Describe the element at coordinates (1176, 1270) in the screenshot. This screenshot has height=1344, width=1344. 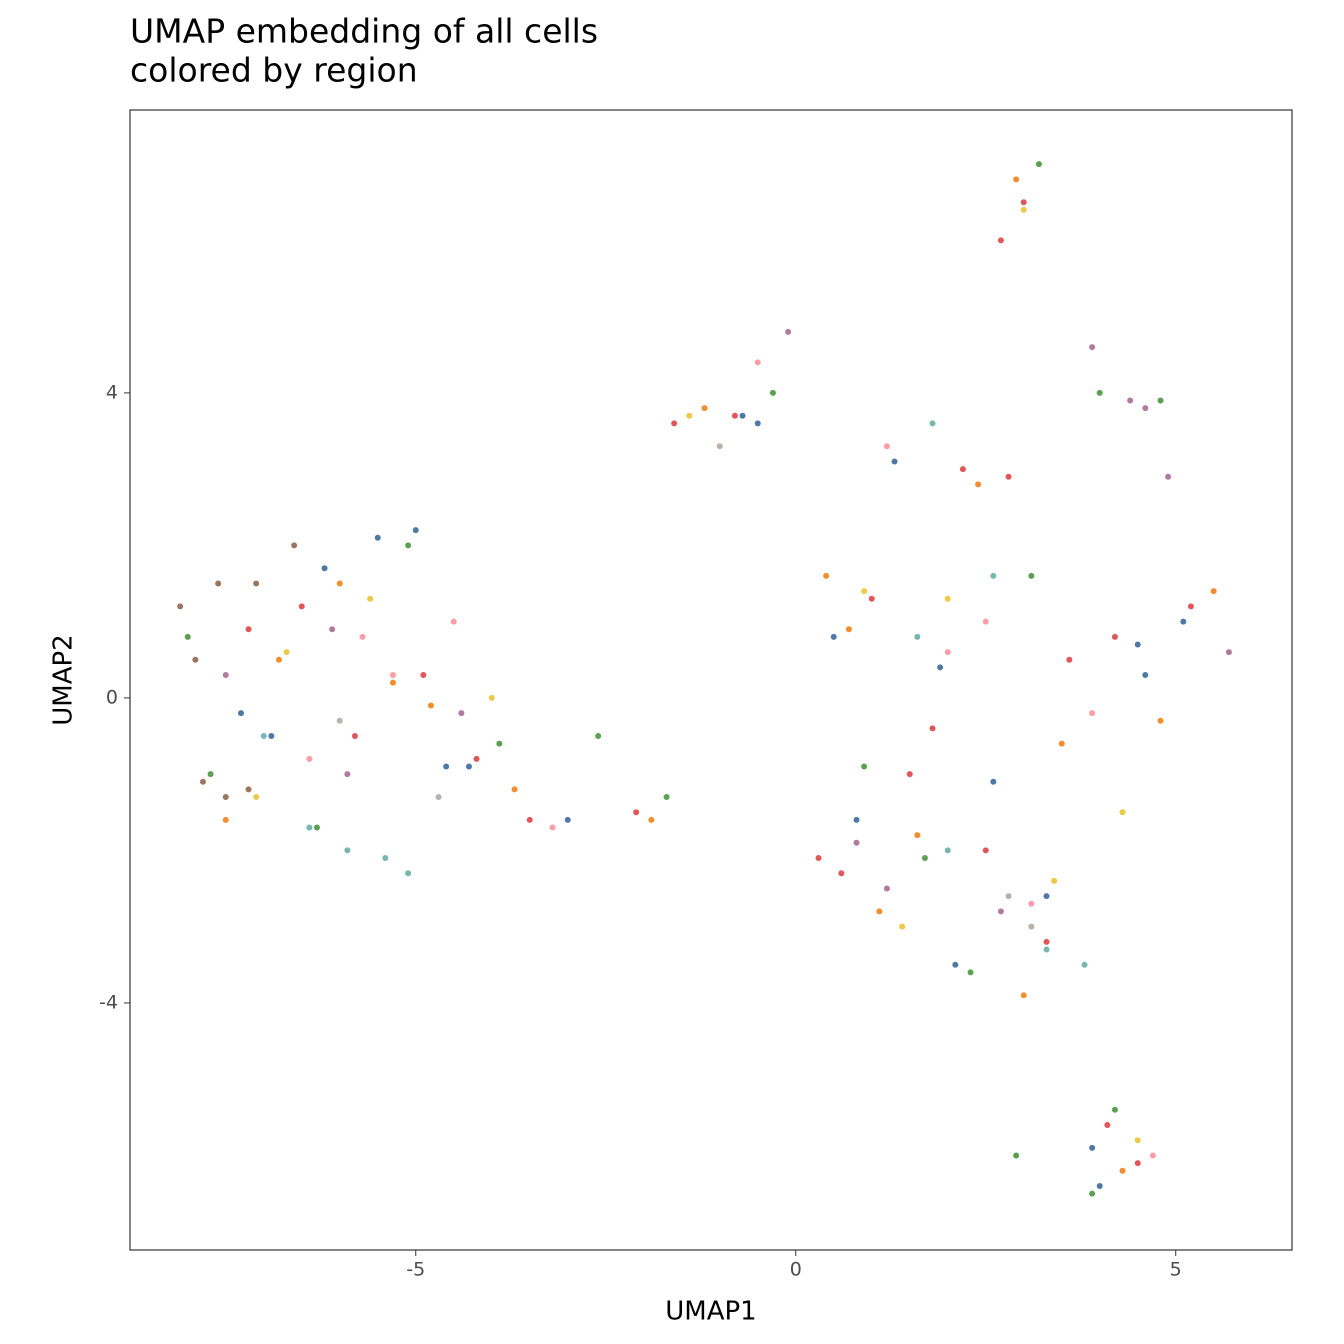
I see `x-tick-label: 5` at that location.